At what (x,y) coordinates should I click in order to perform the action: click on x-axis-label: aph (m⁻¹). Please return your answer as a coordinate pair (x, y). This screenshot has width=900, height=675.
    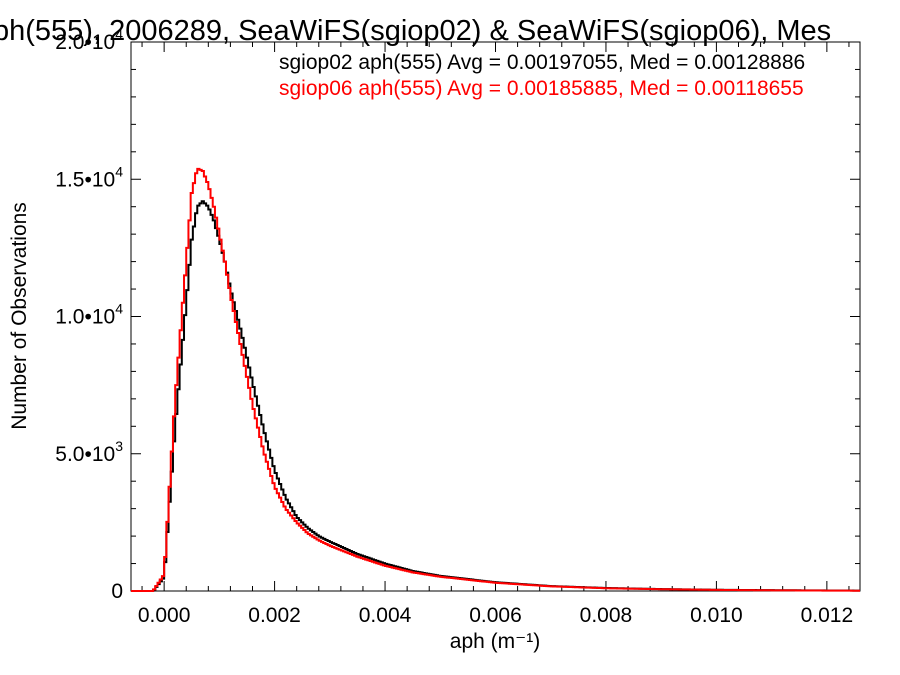
    Looking at the image, I should click on (495, 641).